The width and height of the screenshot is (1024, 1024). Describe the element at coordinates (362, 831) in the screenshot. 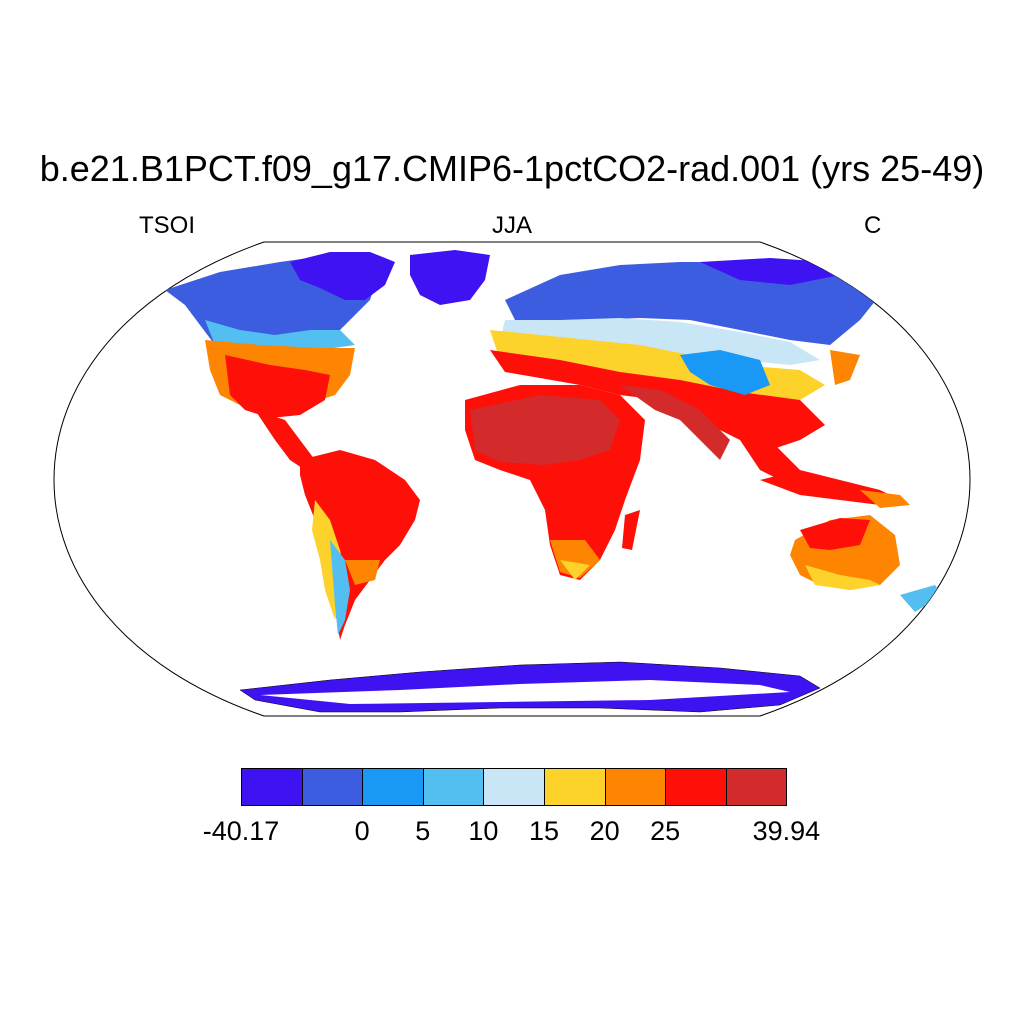

I see `colorbar-tick-label: 0` at that location.